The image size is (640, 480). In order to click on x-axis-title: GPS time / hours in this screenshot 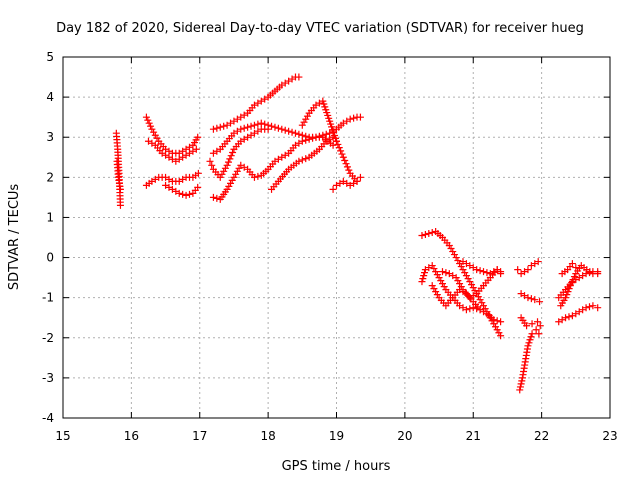, I will do `click(336, 466)`.